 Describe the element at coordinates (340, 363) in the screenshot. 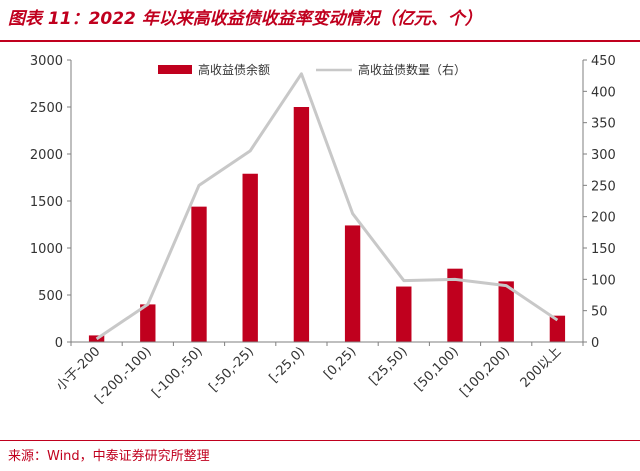

I see `x-tick-label: [0,25)` at that location.